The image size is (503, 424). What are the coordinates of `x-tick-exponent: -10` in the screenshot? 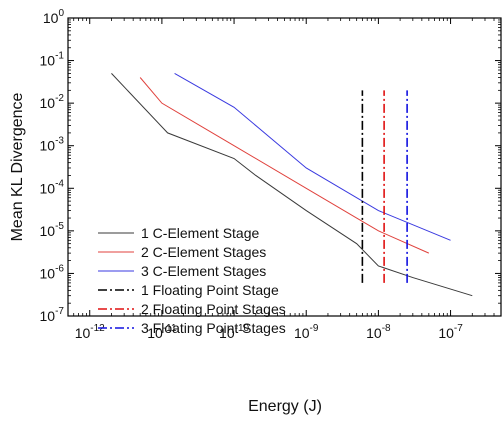 It's located at (242, 328).